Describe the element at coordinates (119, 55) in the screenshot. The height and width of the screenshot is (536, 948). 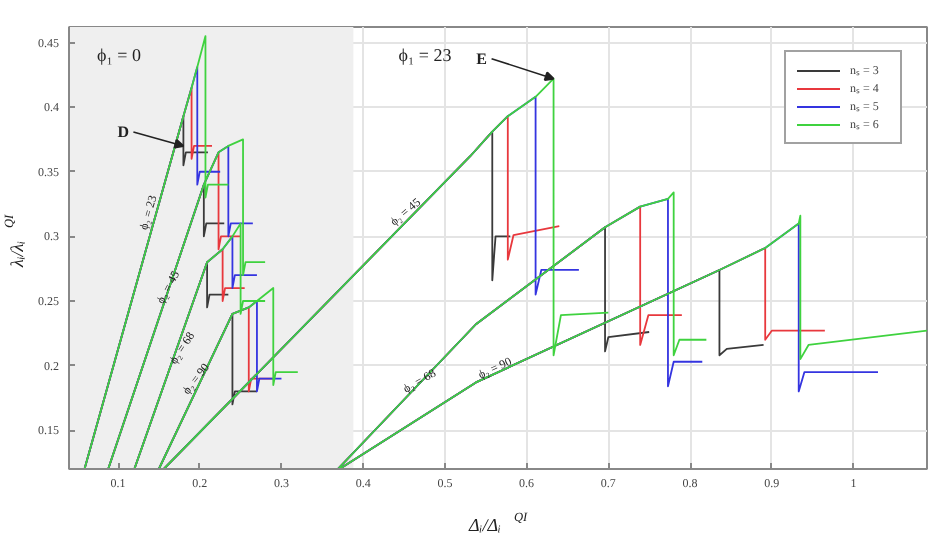
I see `annotation: ϕ₁ = 0` at that location.